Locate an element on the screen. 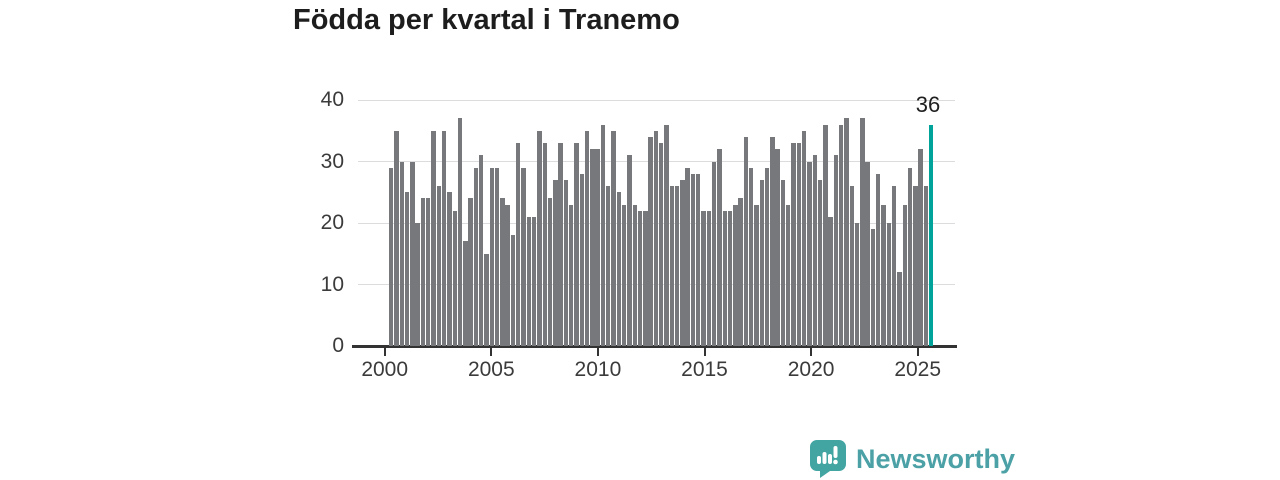 The image size is (1280, 480). bar-2003-q1 is located at coordinates (454, 278).